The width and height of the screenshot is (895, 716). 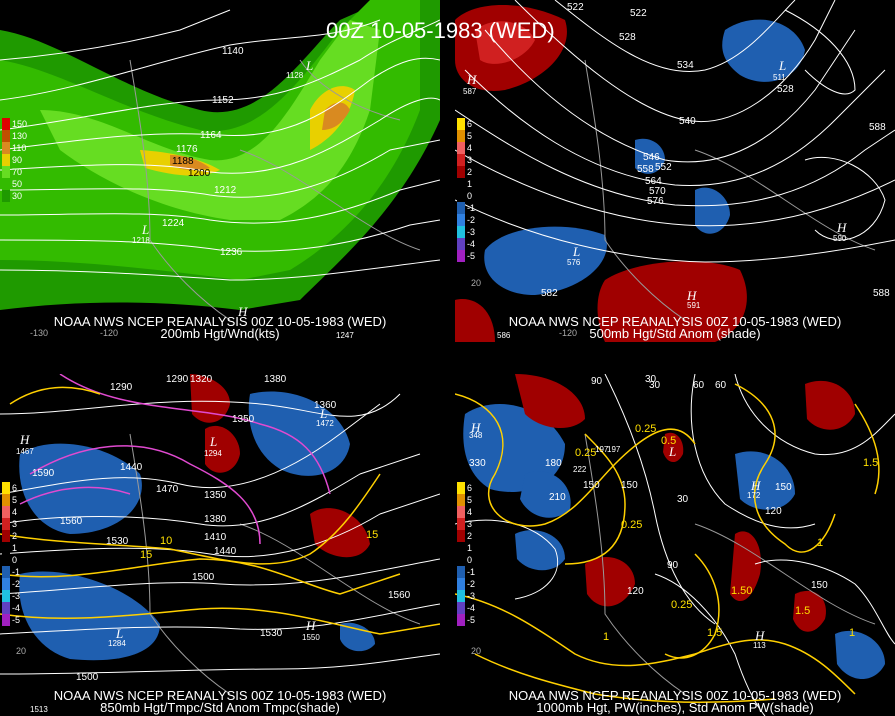 I want to click on legend-850-3: 3, so click(x=15, y=524).